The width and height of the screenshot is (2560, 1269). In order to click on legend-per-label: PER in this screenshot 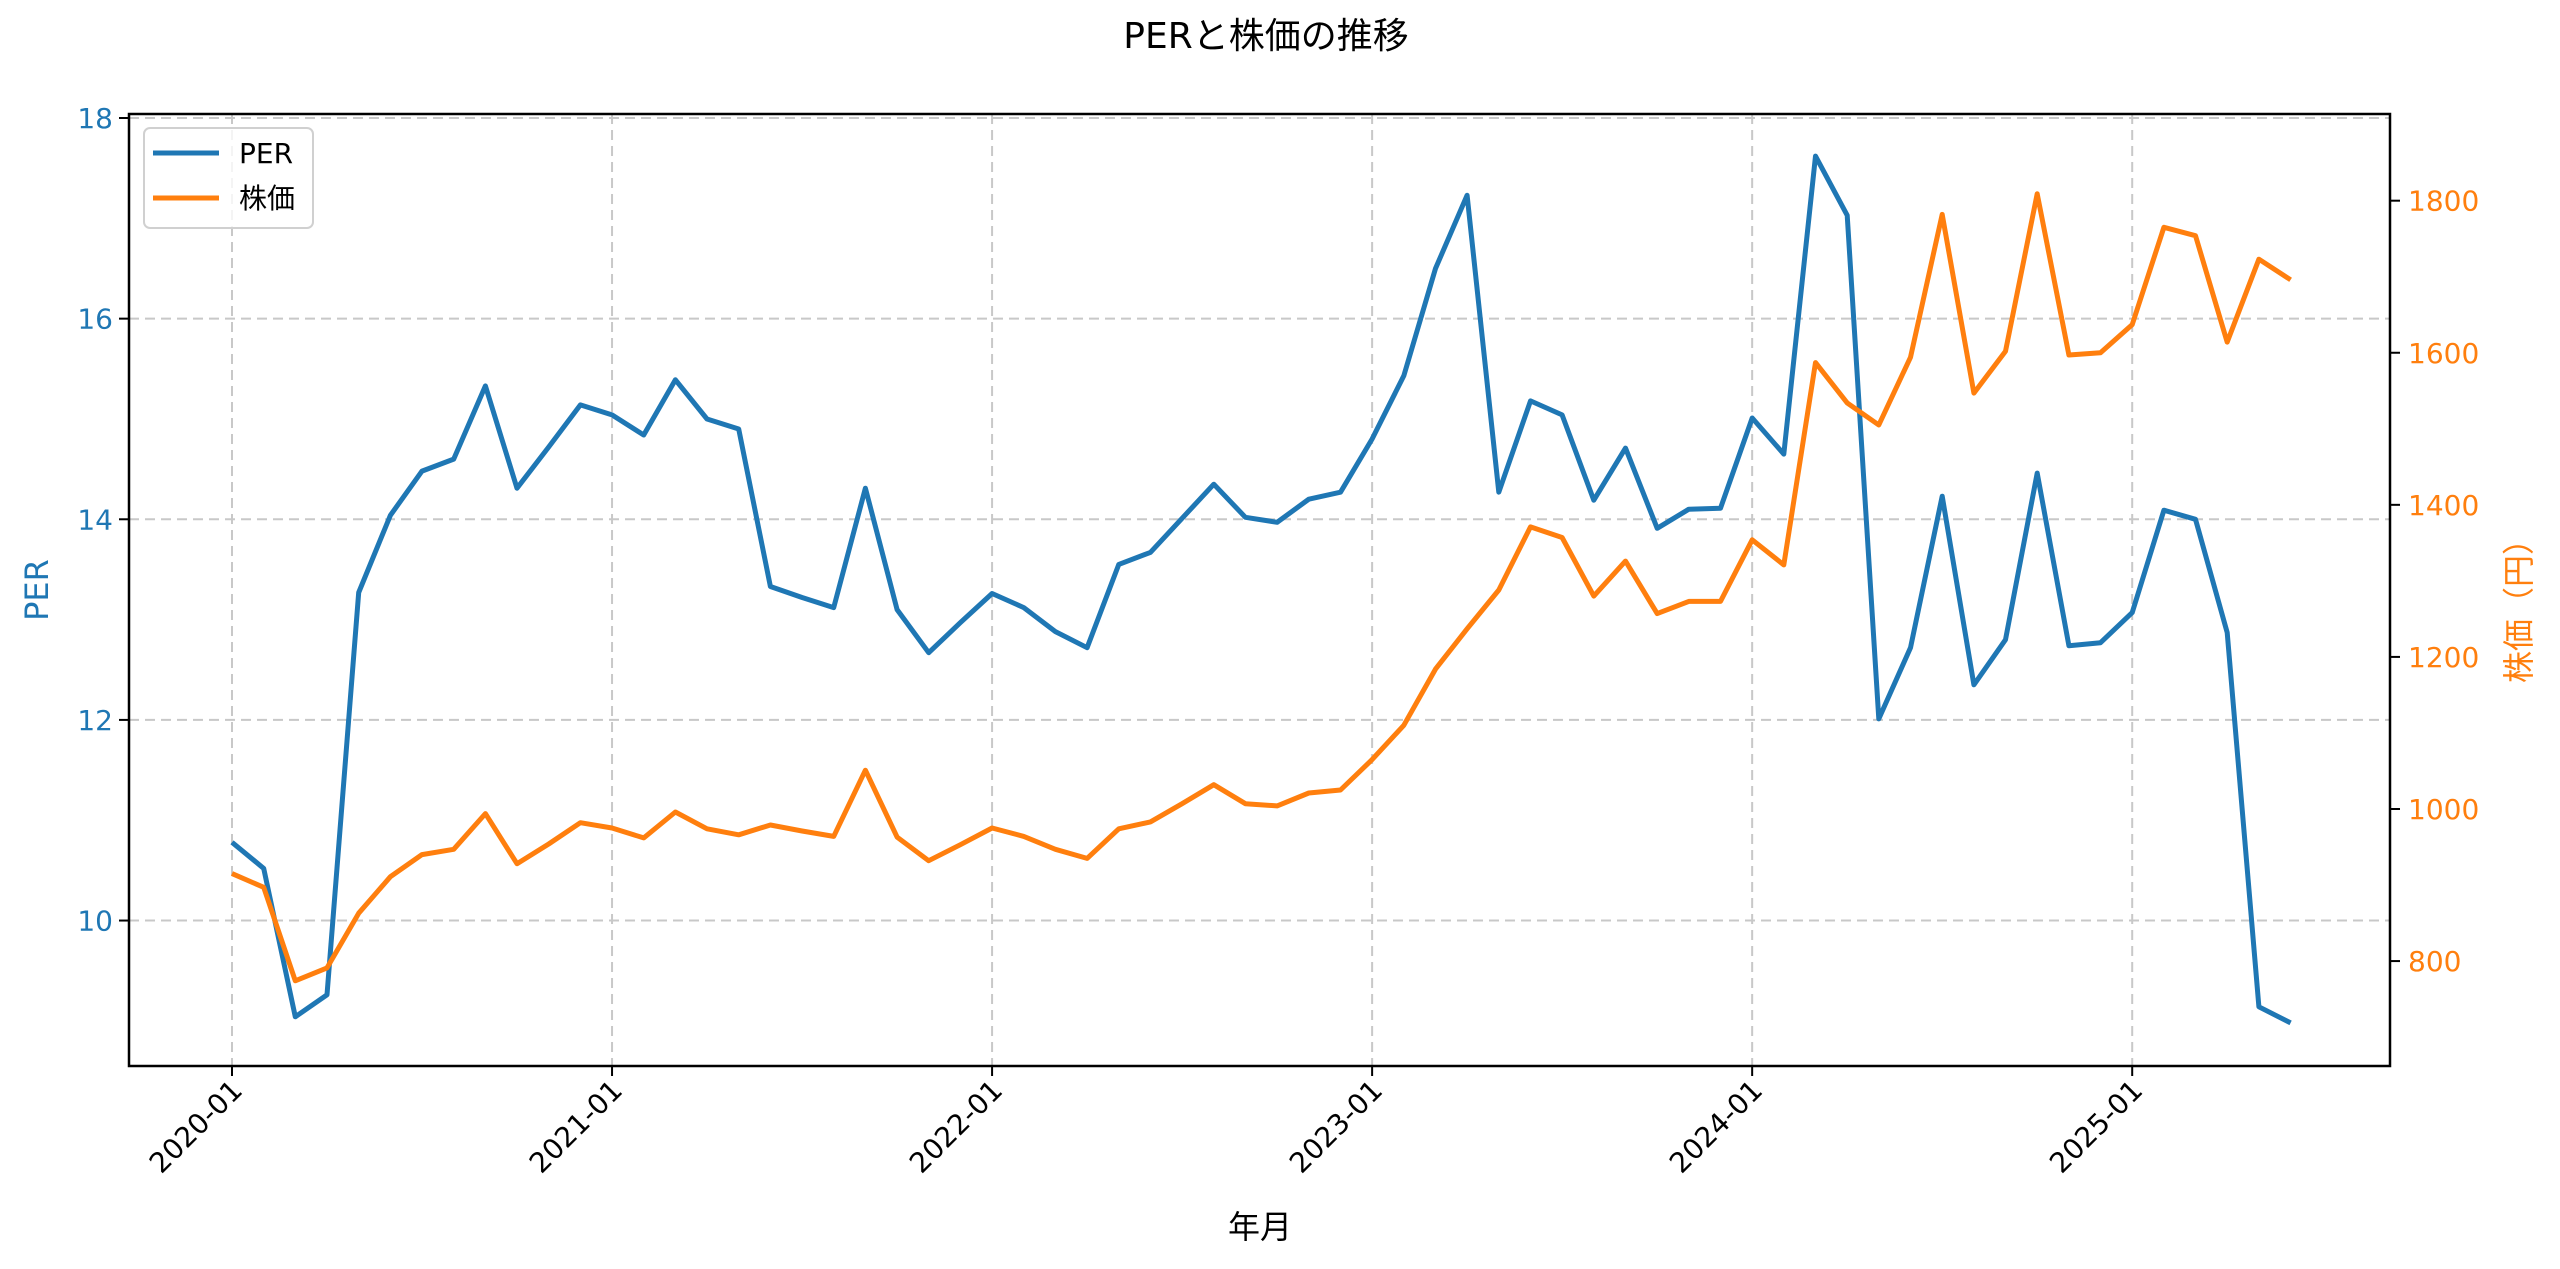, I will do `click(266, 153)`.